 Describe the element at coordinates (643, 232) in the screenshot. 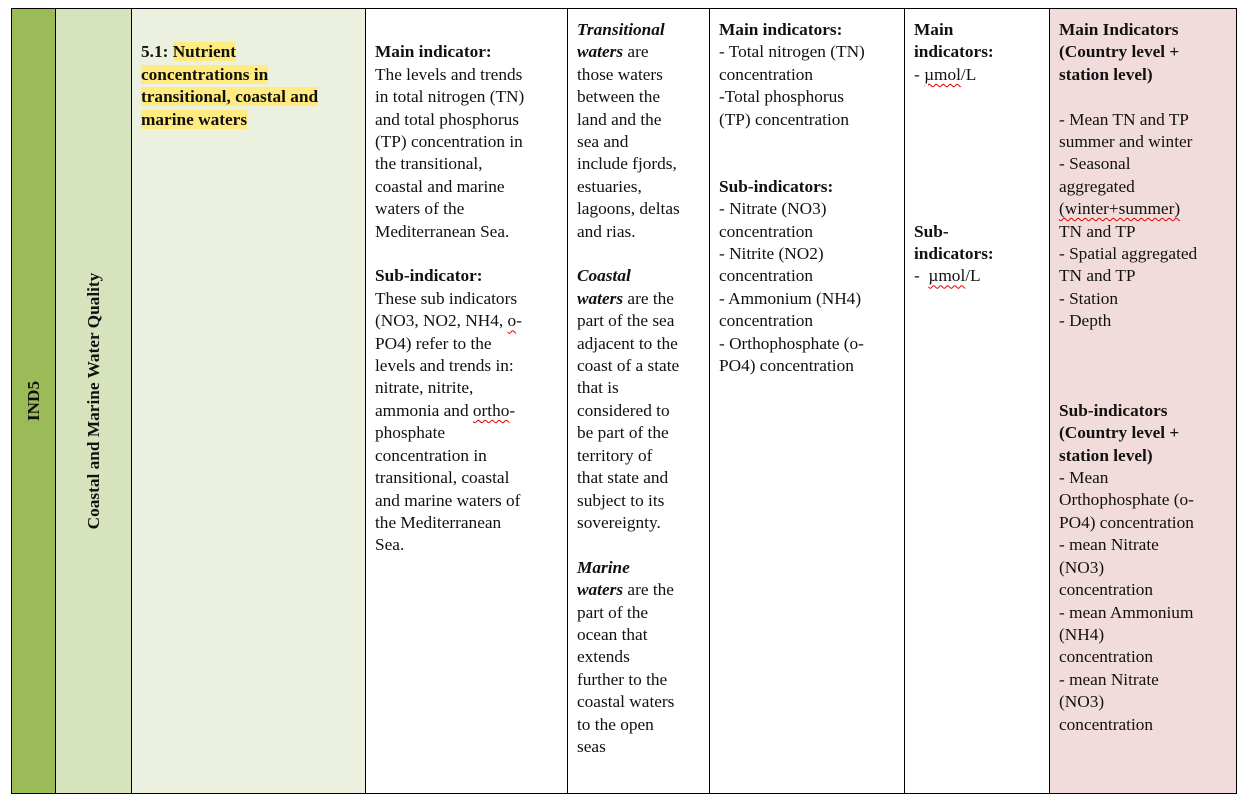

I see `text-line: and rias.` at that location.